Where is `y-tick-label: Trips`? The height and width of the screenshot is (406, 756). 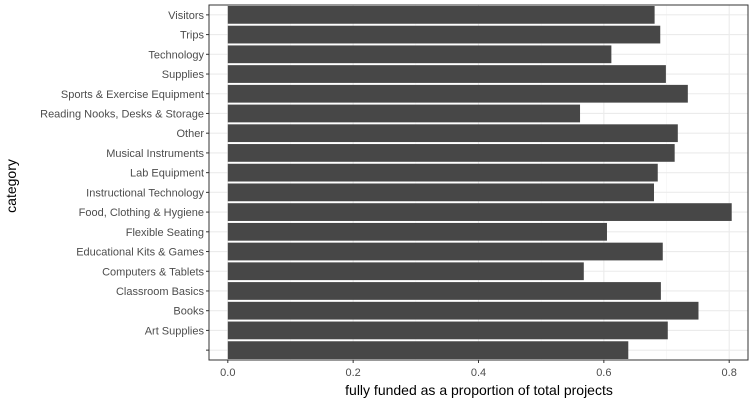
y-tick-label: Trips is located at coordinates (192, 36).